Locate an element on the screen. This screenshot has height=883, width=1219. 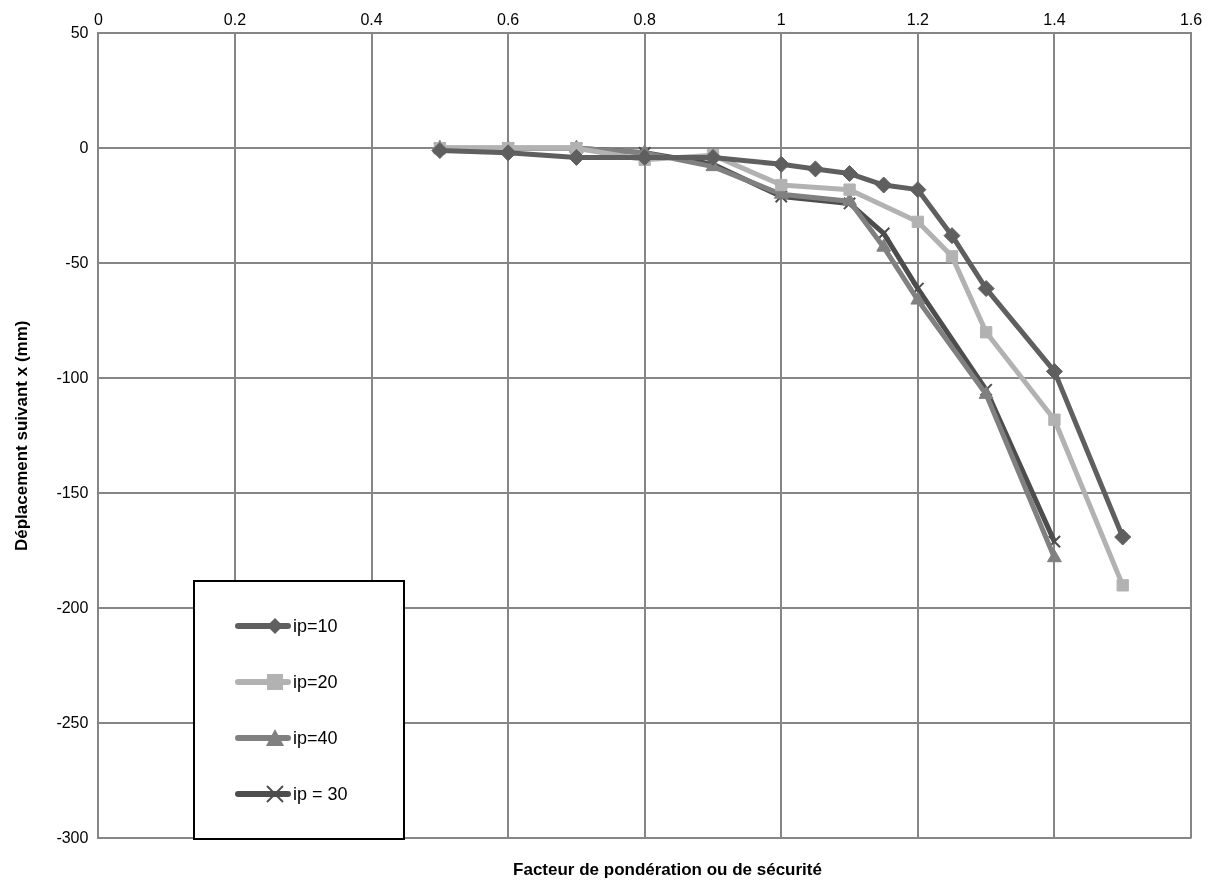
y-tick-label: 0 is located at coordinates (84, 147).